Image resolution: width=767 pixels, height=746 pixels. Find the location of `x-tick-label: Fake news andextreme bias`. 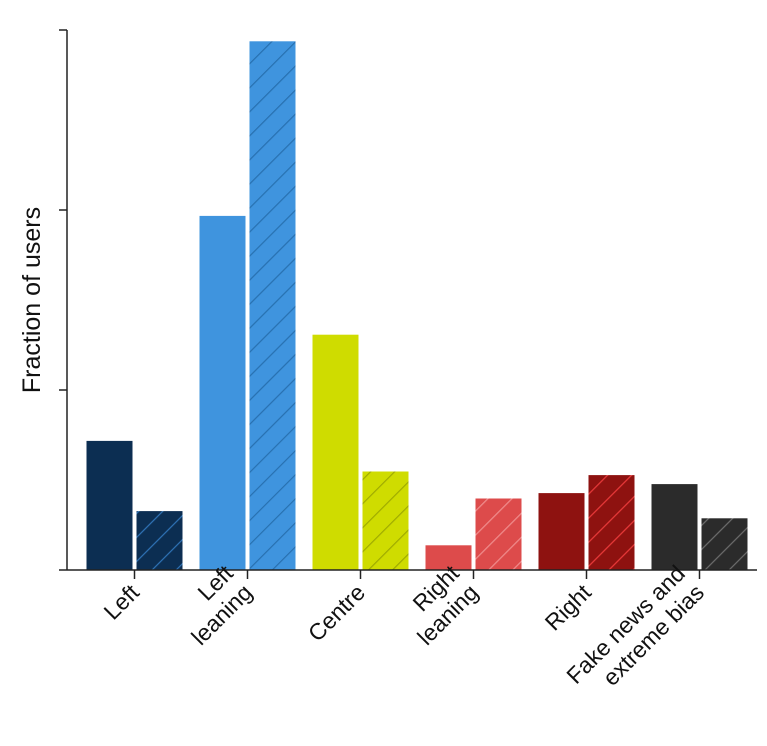

x-tick-label: Fake news andextreme bias is located at coordinates (635, 634).